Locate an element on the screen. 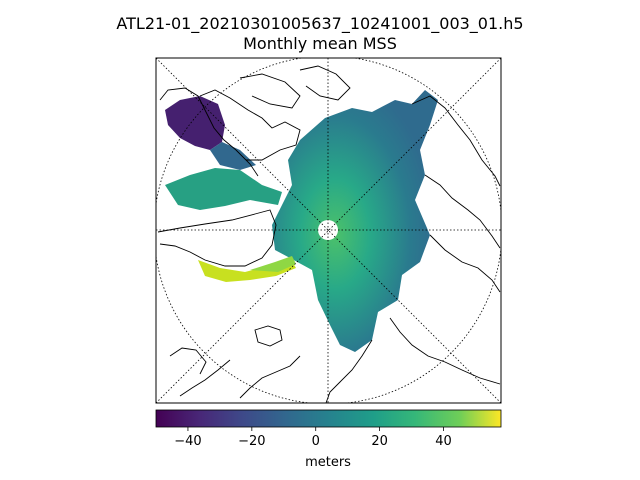 The width and height of the screenshot is (640, 480). plot-subtitle: Monthly mean MSS is located at coordinates (320, 43).